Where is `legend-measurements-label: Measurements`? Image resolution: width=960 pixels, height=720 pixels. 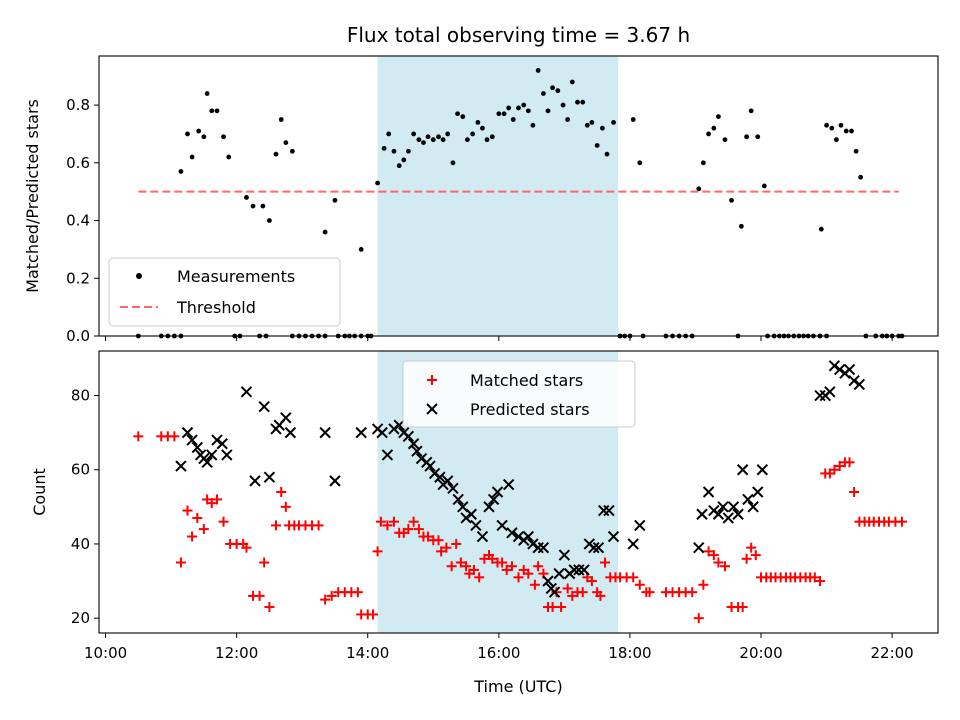 legend-measurements-label: Measurements is located at coordinates (236, 276).